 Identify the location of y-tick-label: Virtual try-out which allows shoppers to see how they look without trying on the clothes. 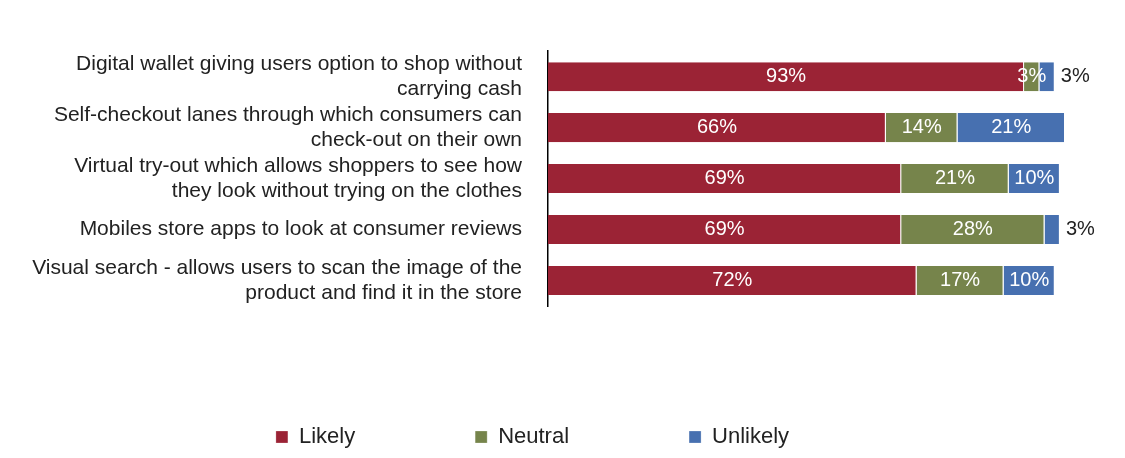
(298, 176).